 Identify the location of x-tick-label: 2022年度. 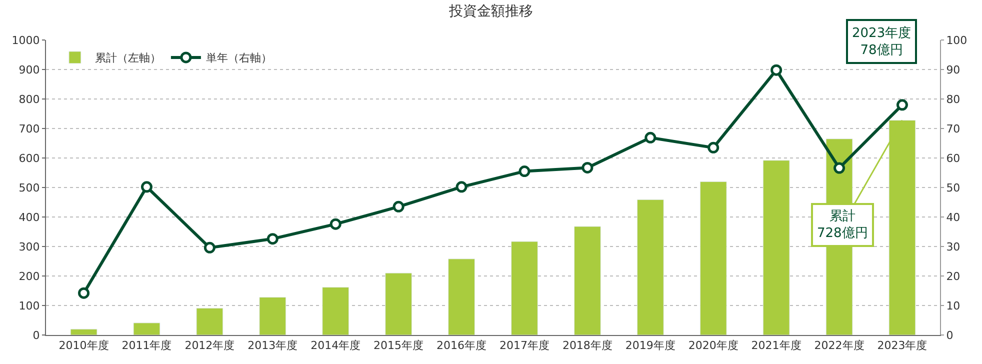
(839, 345).